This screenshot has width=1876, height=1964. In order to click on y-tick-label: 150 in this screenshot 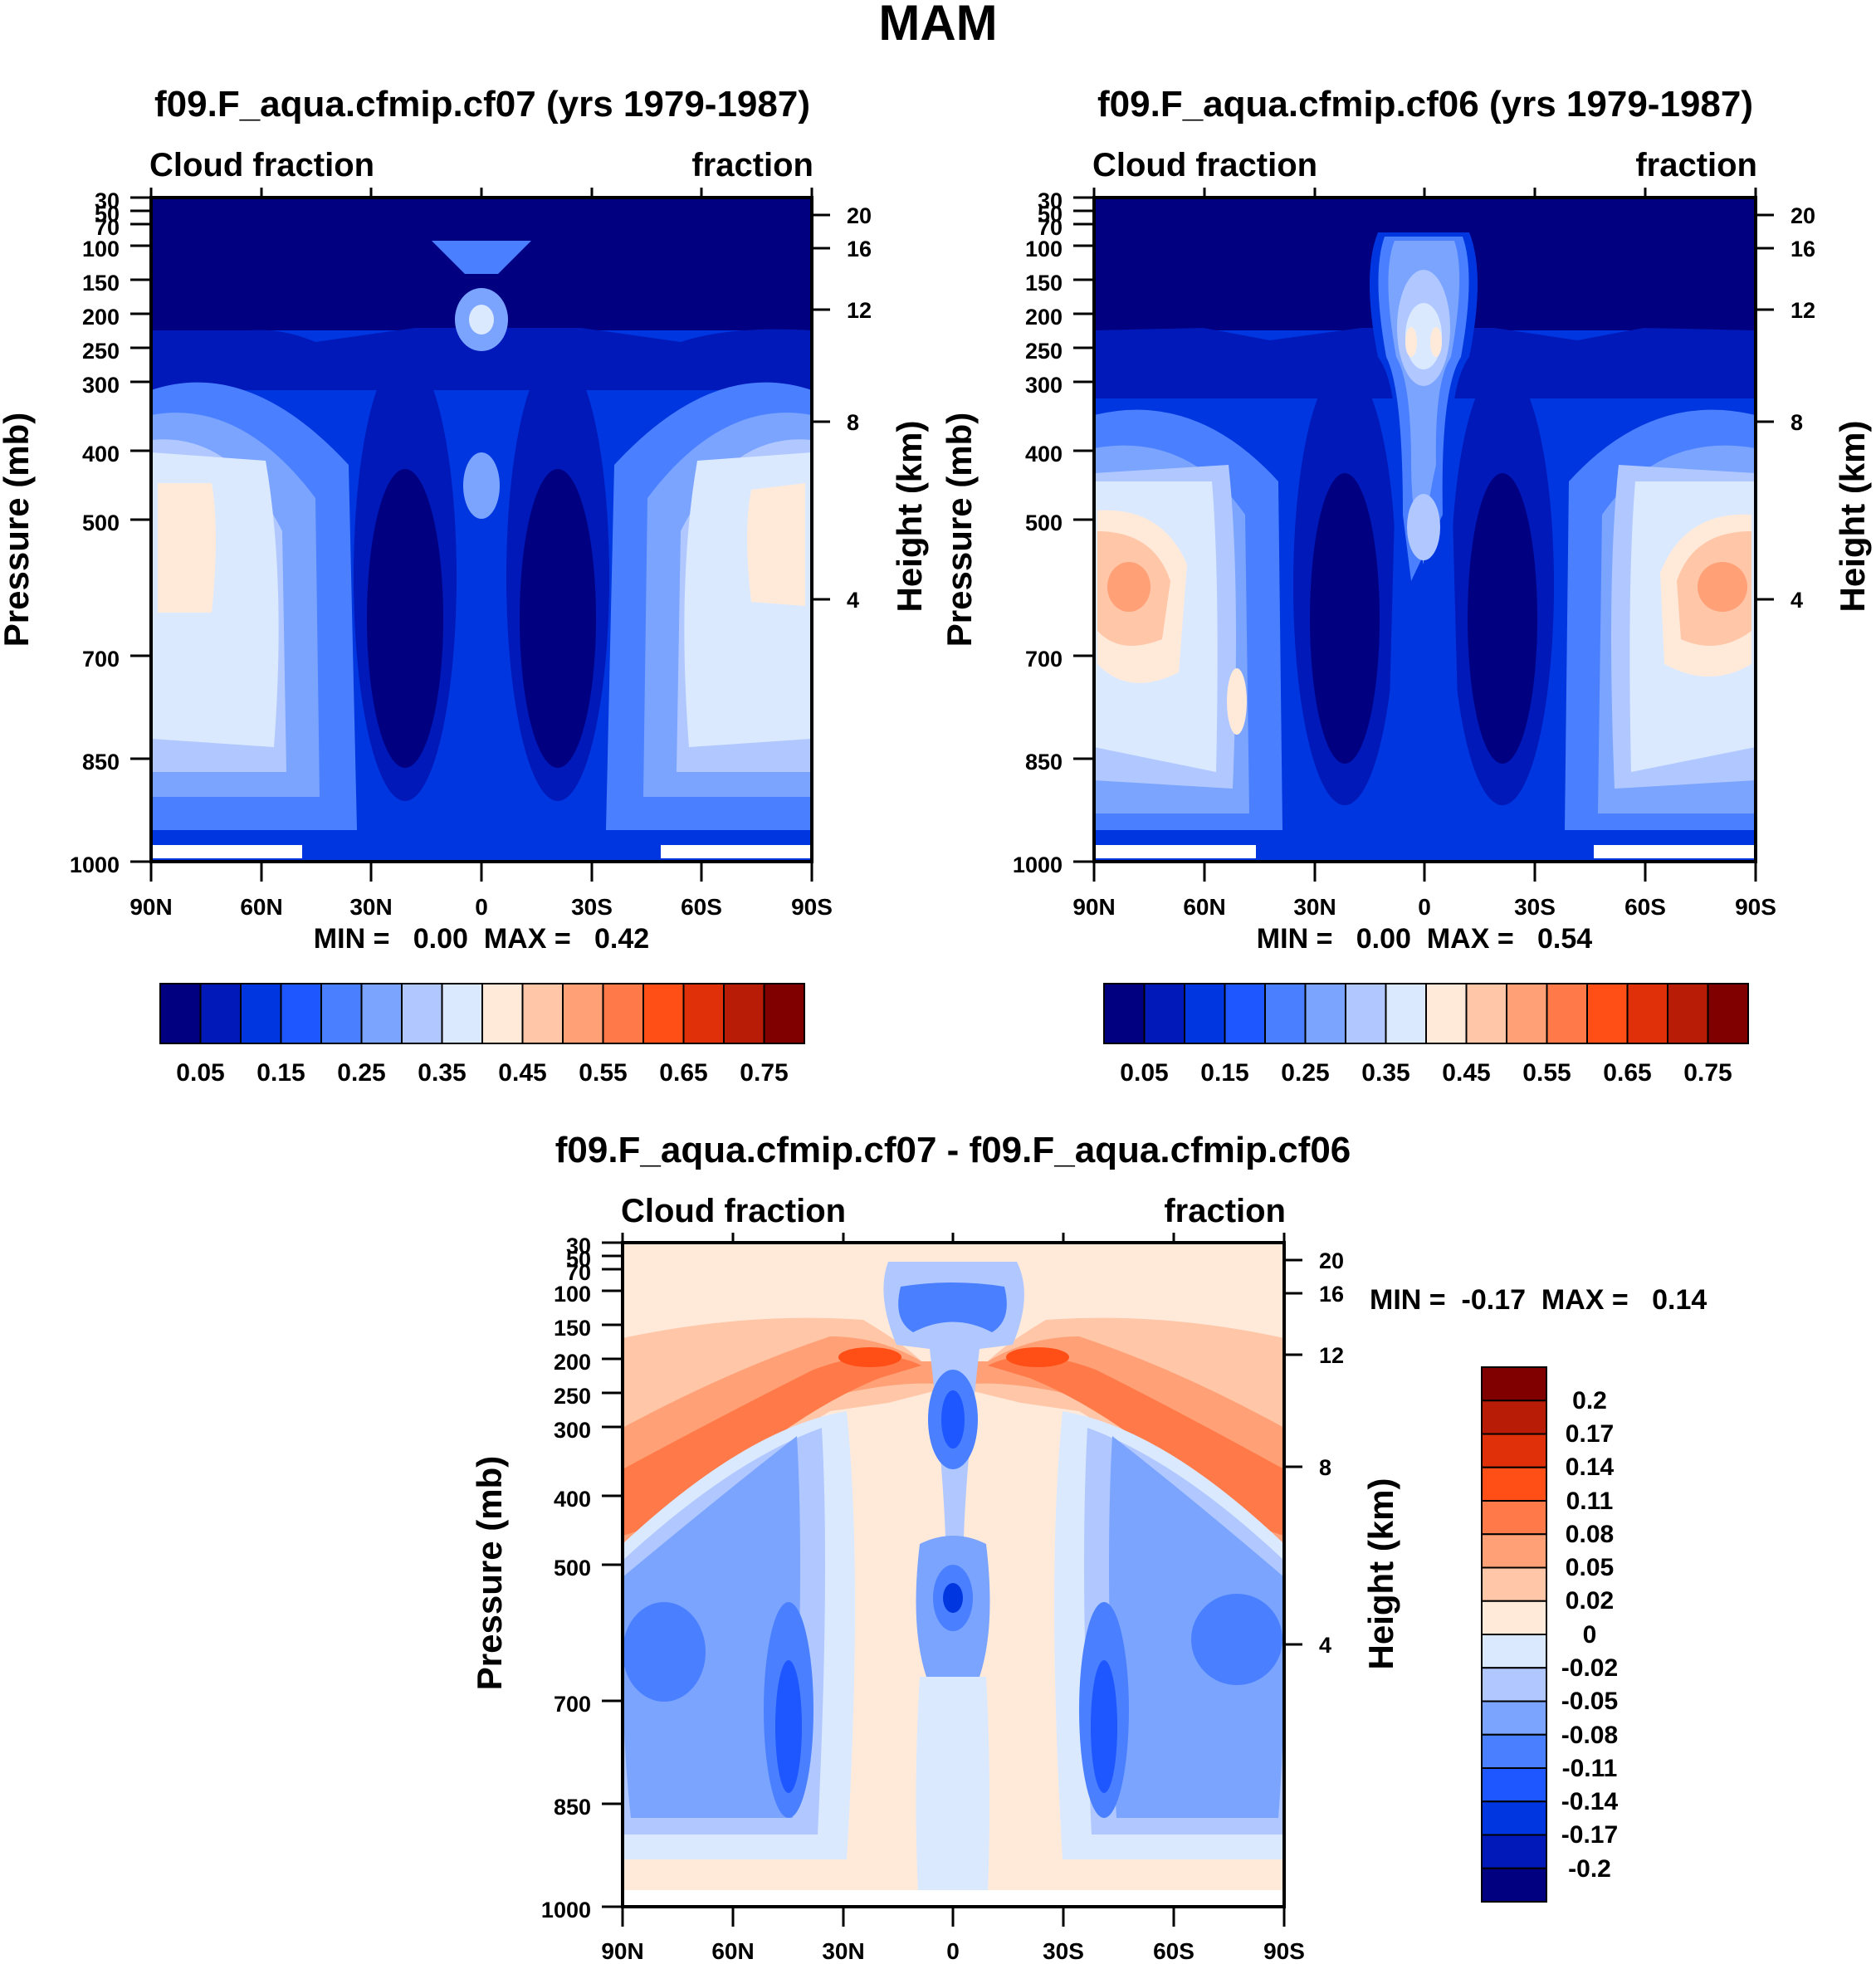, I will do `click(572, 1328)`.